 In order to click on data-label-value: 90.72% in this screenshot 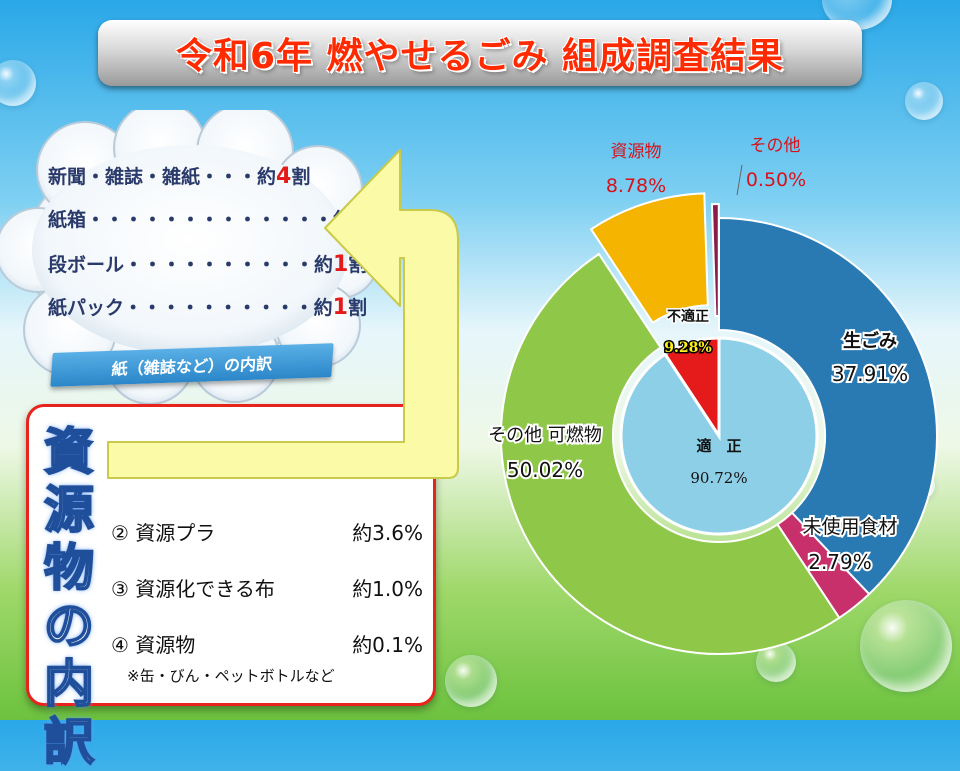, I will do `click(718, 478)`.